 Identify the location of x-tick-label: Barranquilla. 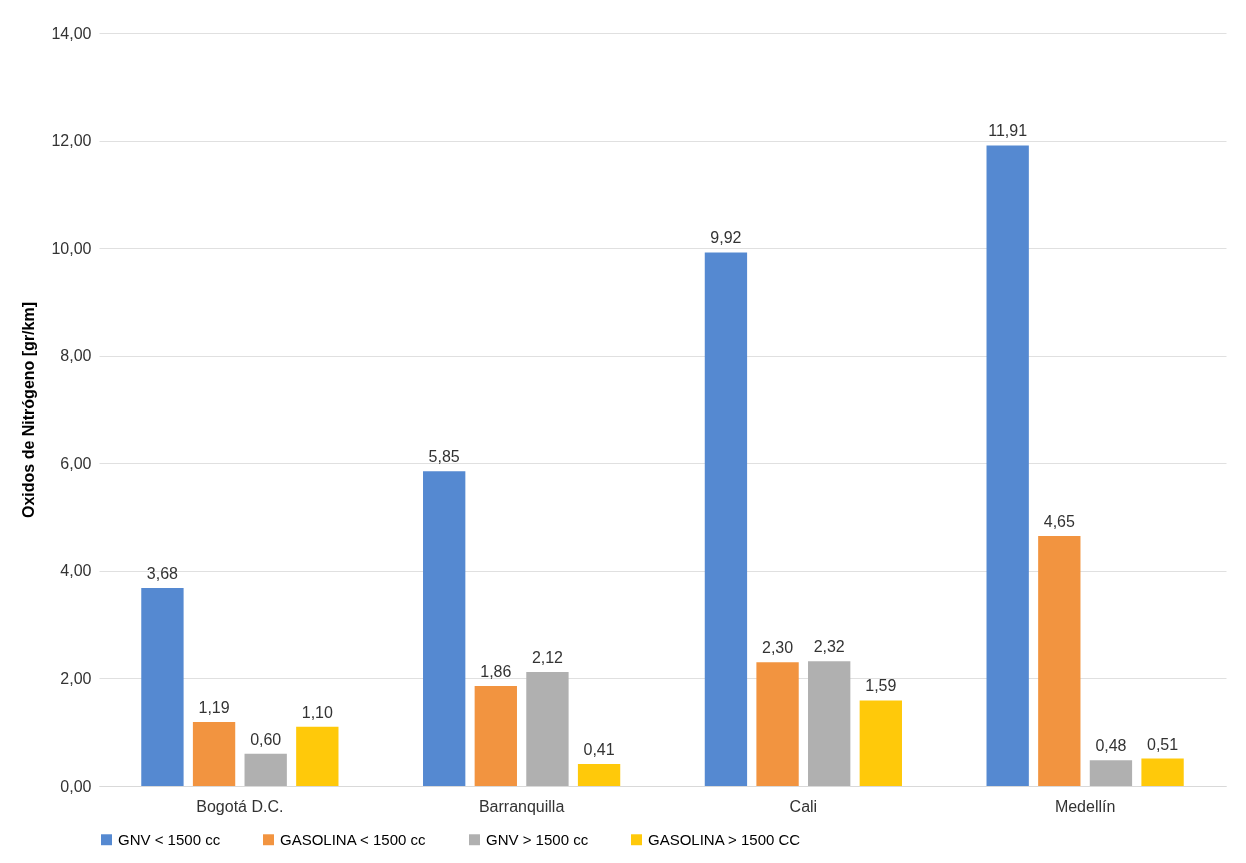
(521, 806).